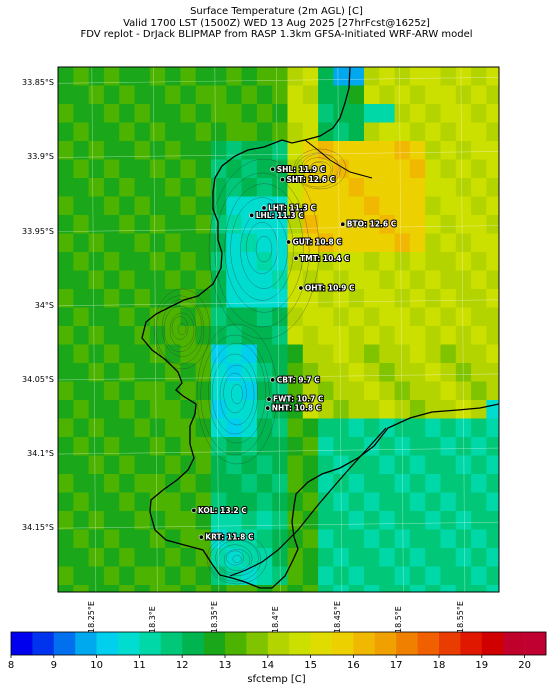 The width and height of the screenshot is (553, 692). Describe the element at coordinates (310, 665) in the screenshot. I see `colorbar-tick-label: 15` at that location.